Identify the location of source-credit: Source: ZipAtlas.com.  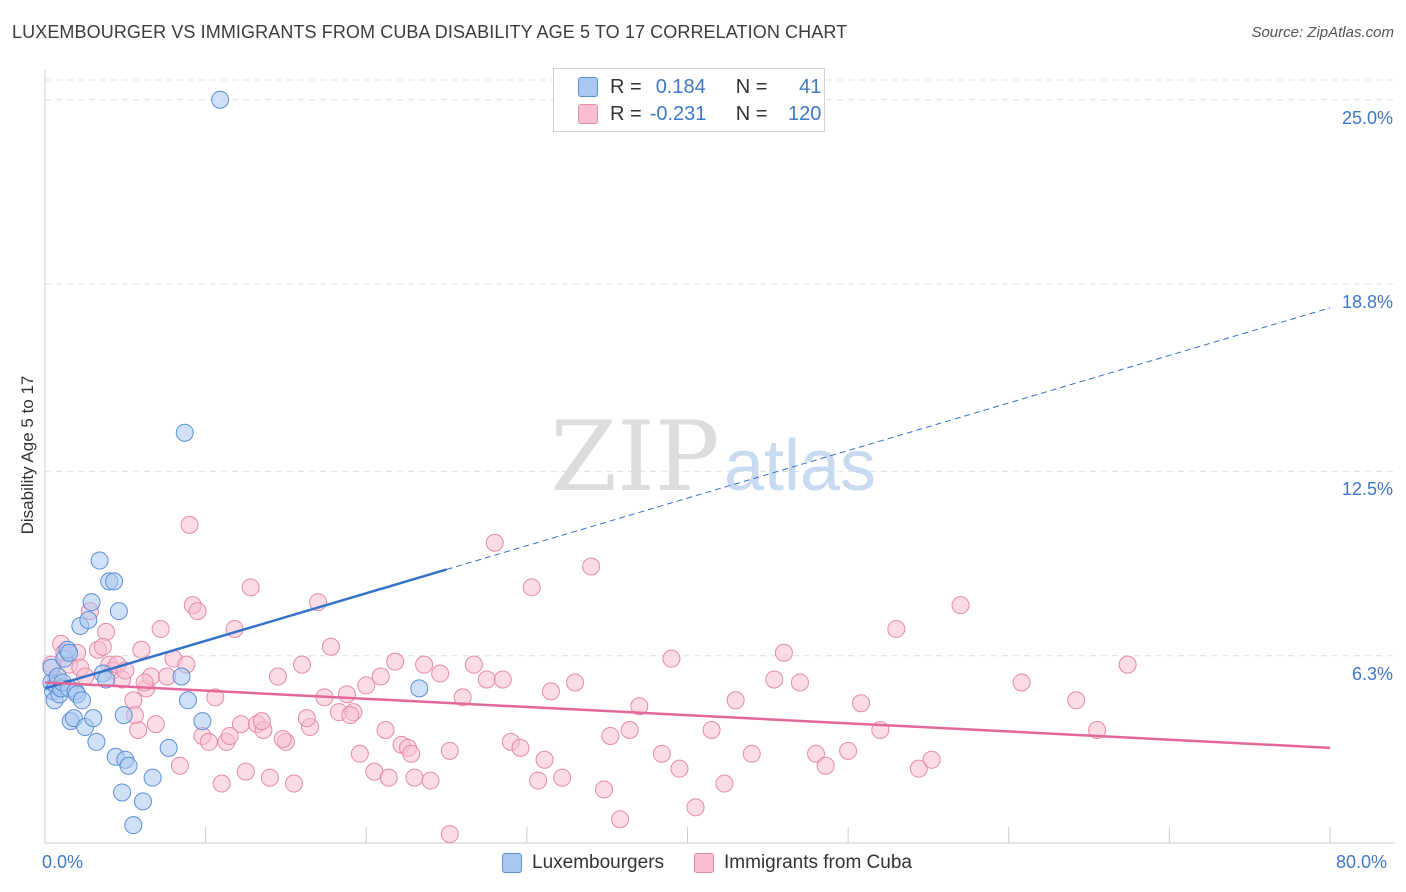
(1322, 32).